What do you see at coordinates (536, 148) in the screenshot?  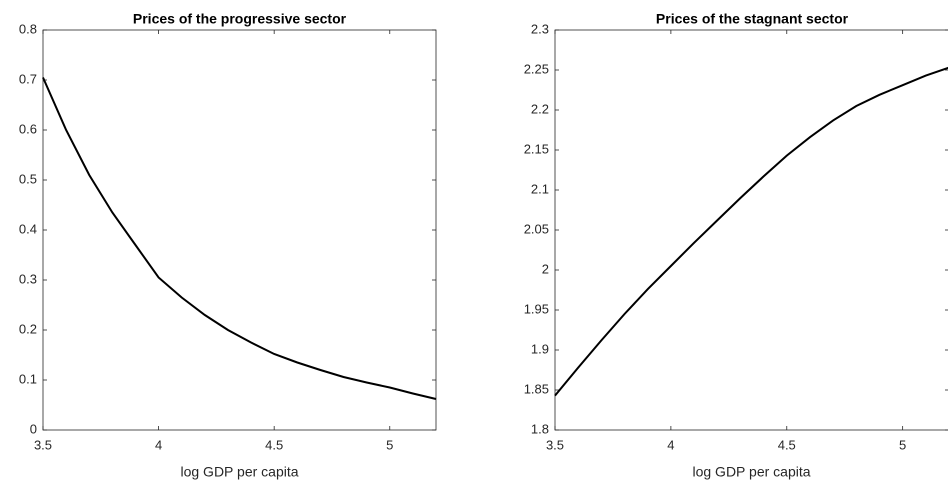 I see `y-tick-label: 2.15` at bounding box center [536, 148].